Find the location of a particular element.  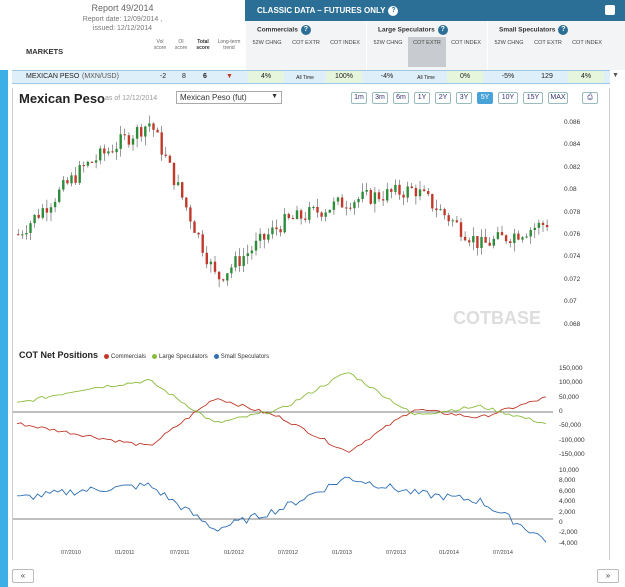

print-icon is located at coordinates (610, 10).